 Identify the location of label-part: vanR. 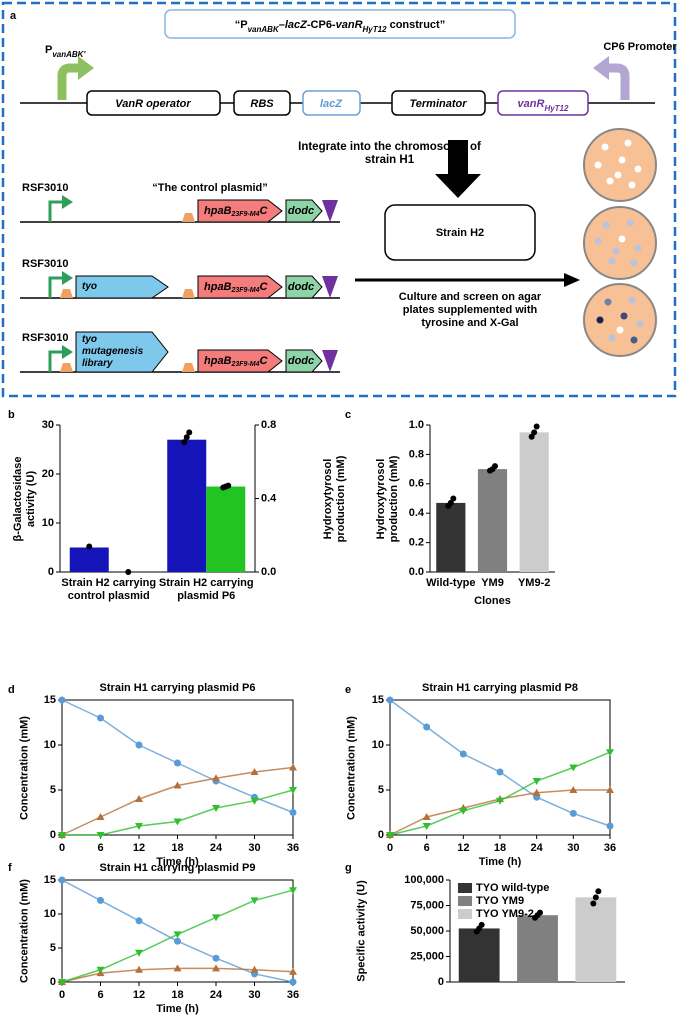
(531, 104).